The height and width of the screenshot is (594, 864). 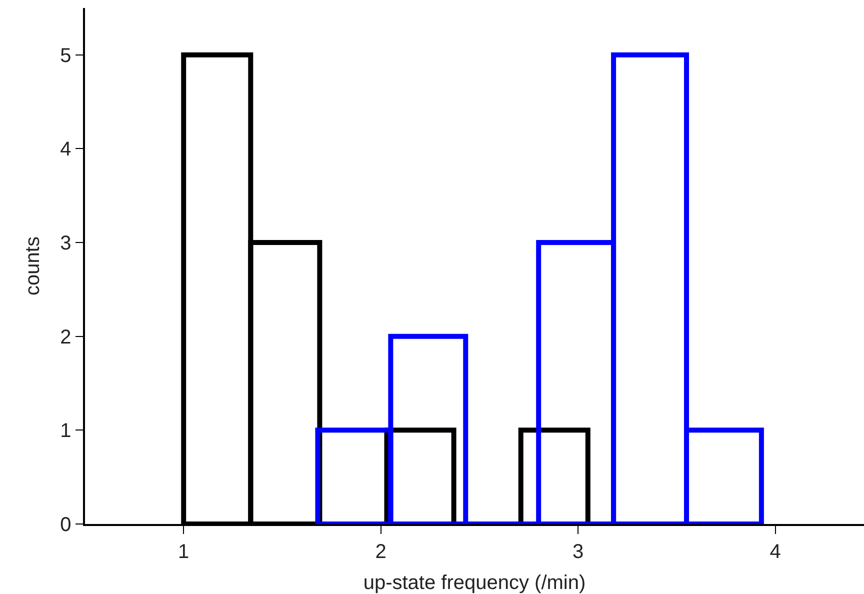 What do you see at coordinates (66, 337) in the screenshot?
I see `y-tick-label: 2` at bounding box center [66, 337].